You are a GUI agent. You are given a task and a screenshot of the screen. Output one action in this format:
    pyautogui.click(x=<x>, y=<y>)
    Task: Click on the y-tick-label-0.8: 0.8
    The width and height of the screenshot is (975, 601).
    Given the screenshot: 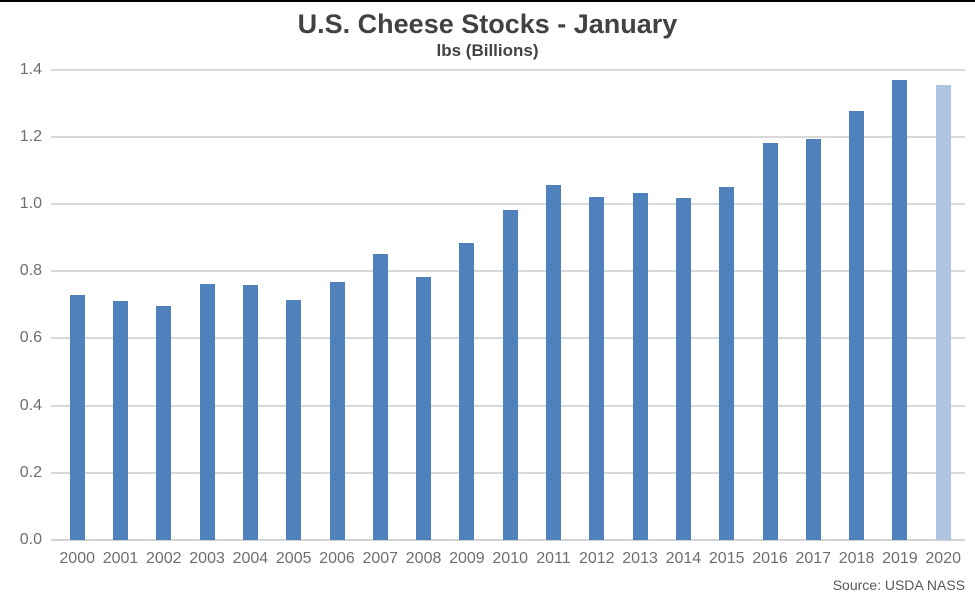 What is the action you would take?
    pyautogui.click(x=30, y=271)
    